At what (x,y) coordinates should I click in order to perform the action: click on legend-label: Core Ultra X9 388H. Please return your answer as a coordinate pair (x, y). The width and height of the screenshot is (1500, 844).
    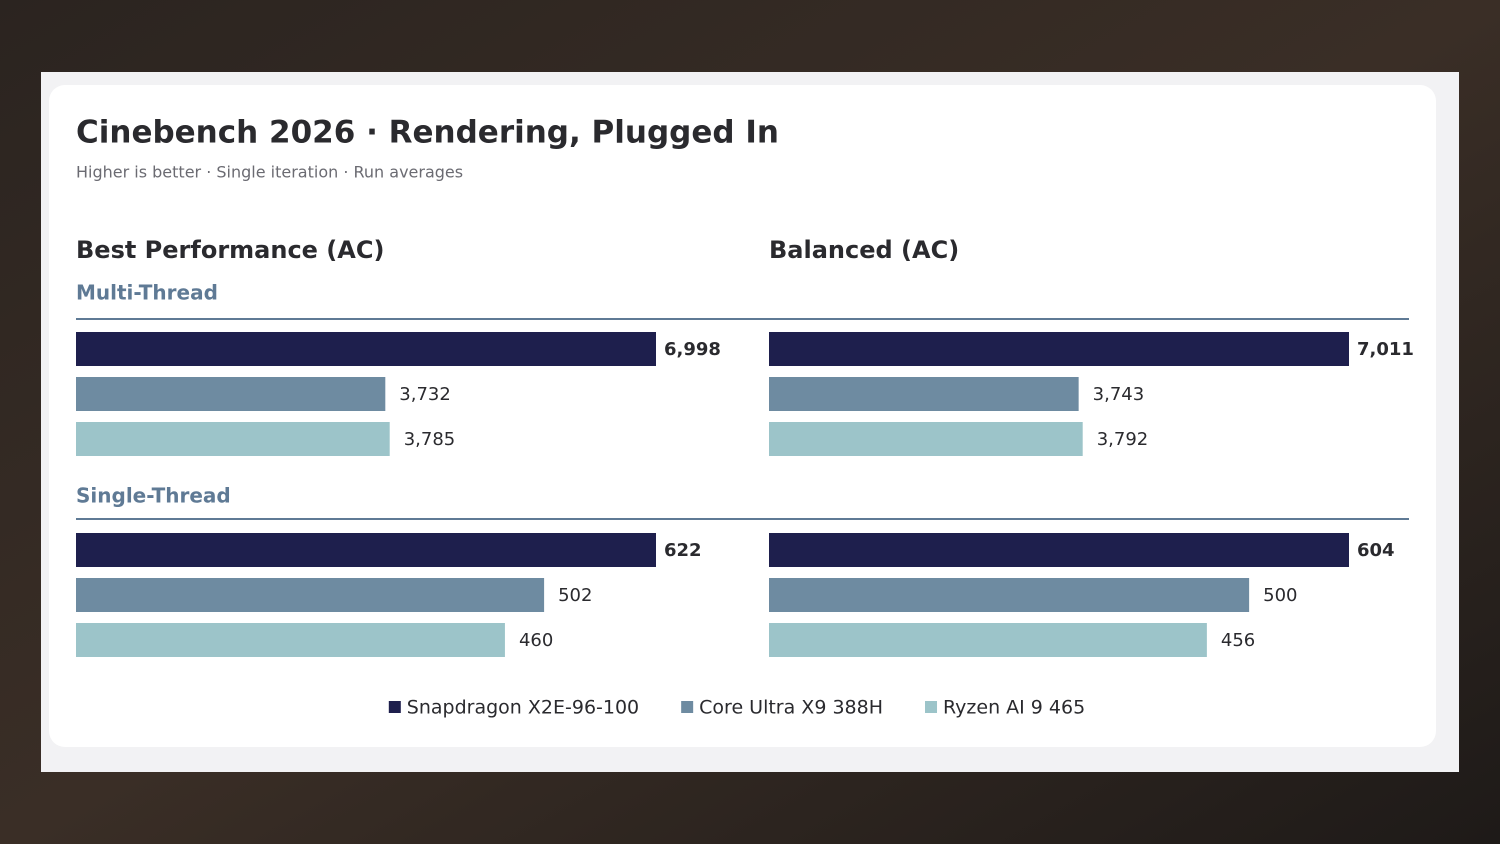
    Looking at the image, I should click on (791, 708).